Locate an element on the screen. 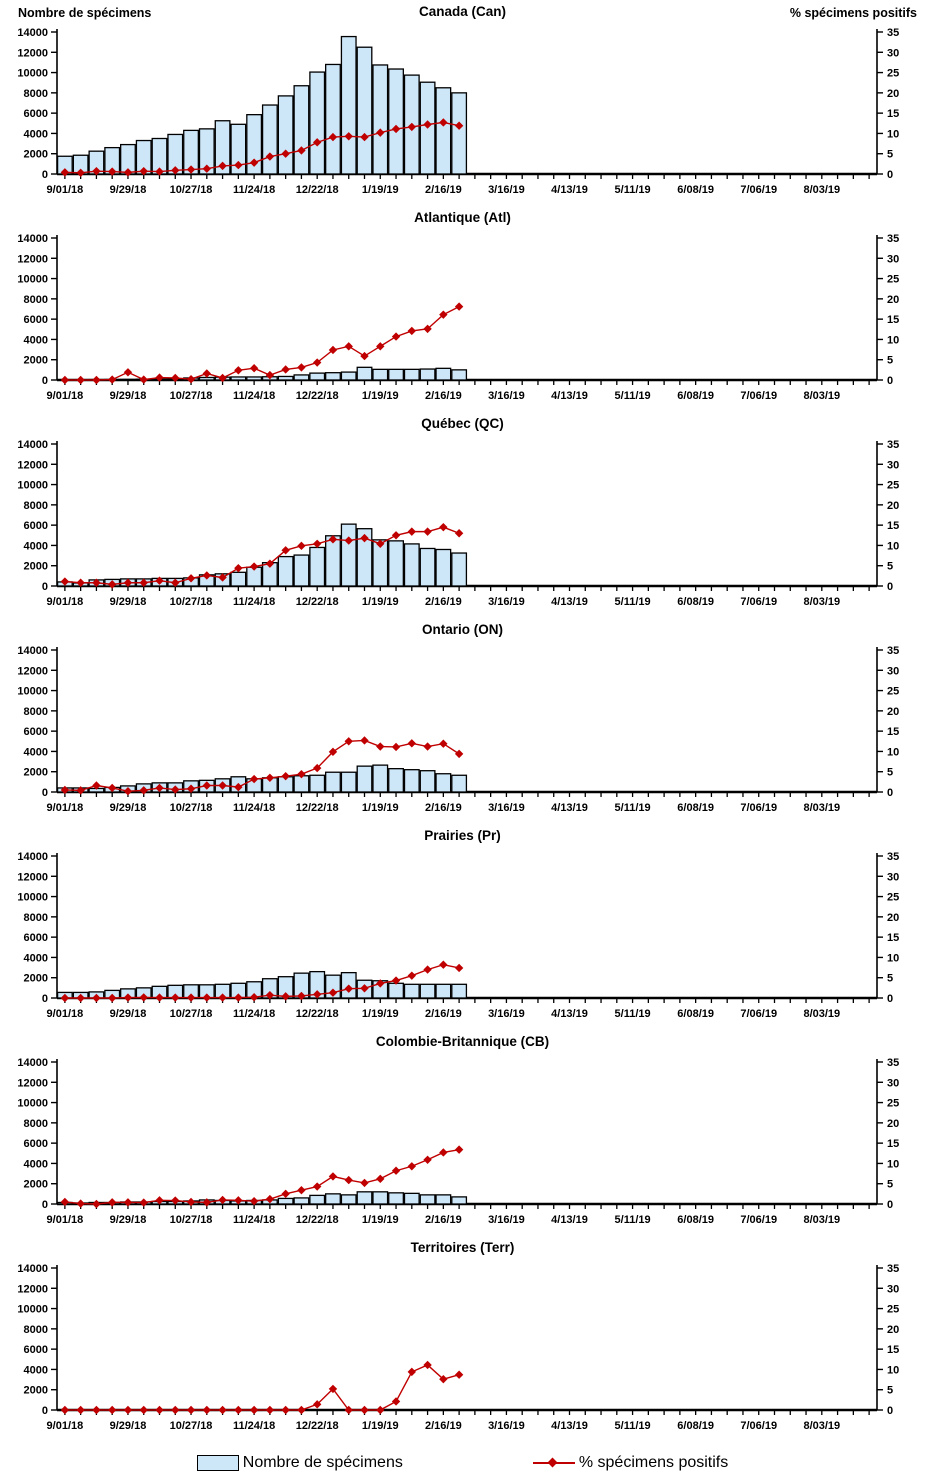  svg-text: 3/16/19 is located at coordinates (506, 190).